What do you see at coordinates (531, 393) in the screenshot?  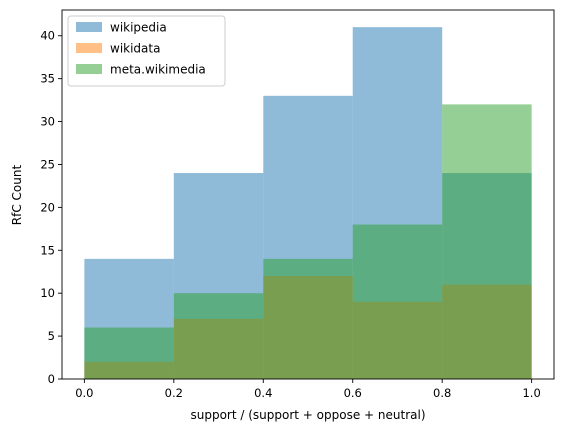 I see `x-tick-label: 1.0` at bounding box center [531, 393].